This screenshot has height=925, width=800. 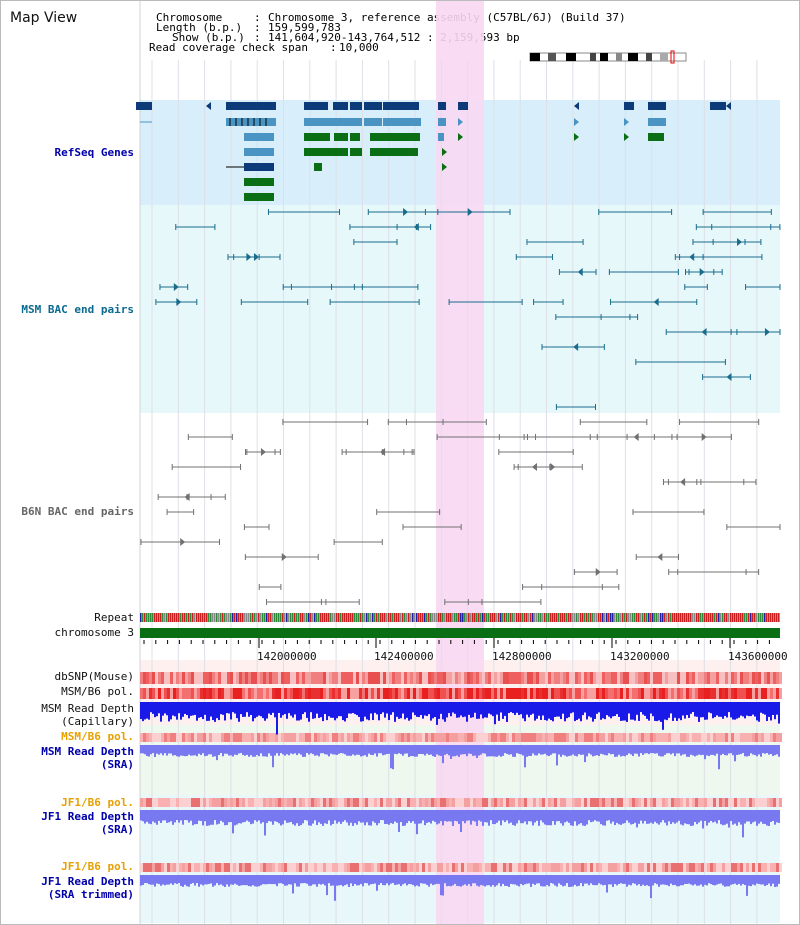 What do you see at coordinates (77, 309) in the screenshot?
I see `msm-bac-label: MSM BAC end pairs` at bounding box center [77, 309].